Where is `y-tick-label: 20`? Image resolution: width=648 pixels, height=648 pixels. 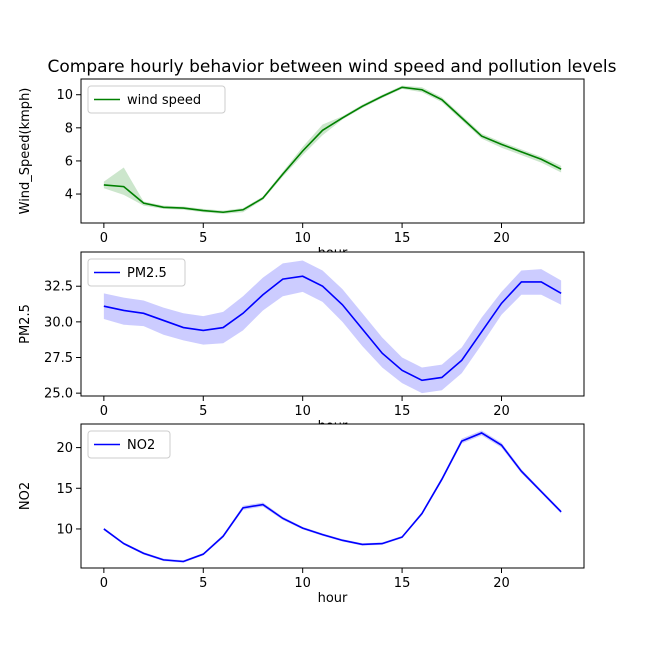 y-tick-label: 20 is located at coordinates (64, 448).